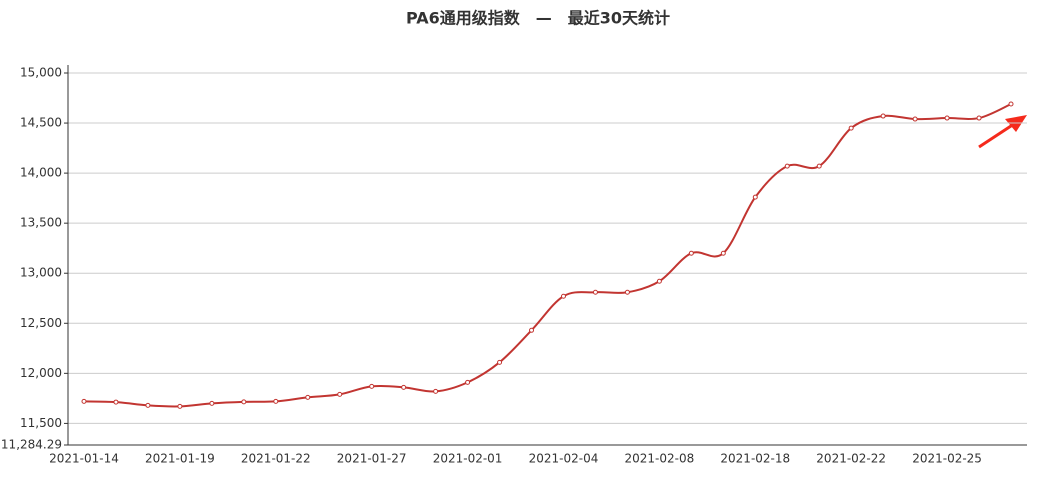 This screenshot has width=1038, height=486. I want to click on y-tick-label: 13,000, so click(41, 273).